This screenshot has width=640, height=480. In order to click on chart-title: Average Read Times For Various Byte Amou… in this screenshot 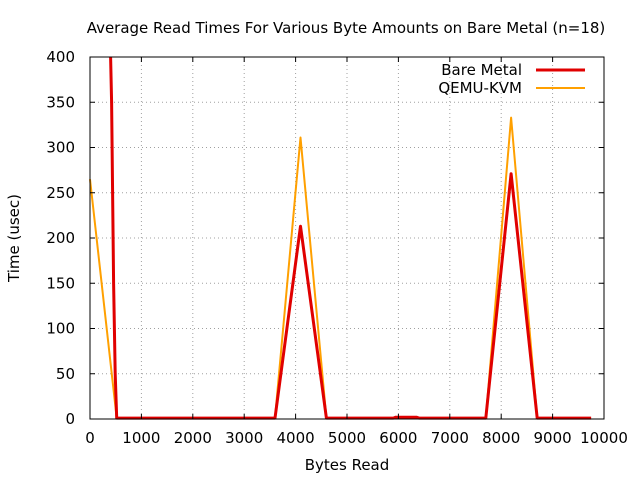, I will do `click(346, 28)`.